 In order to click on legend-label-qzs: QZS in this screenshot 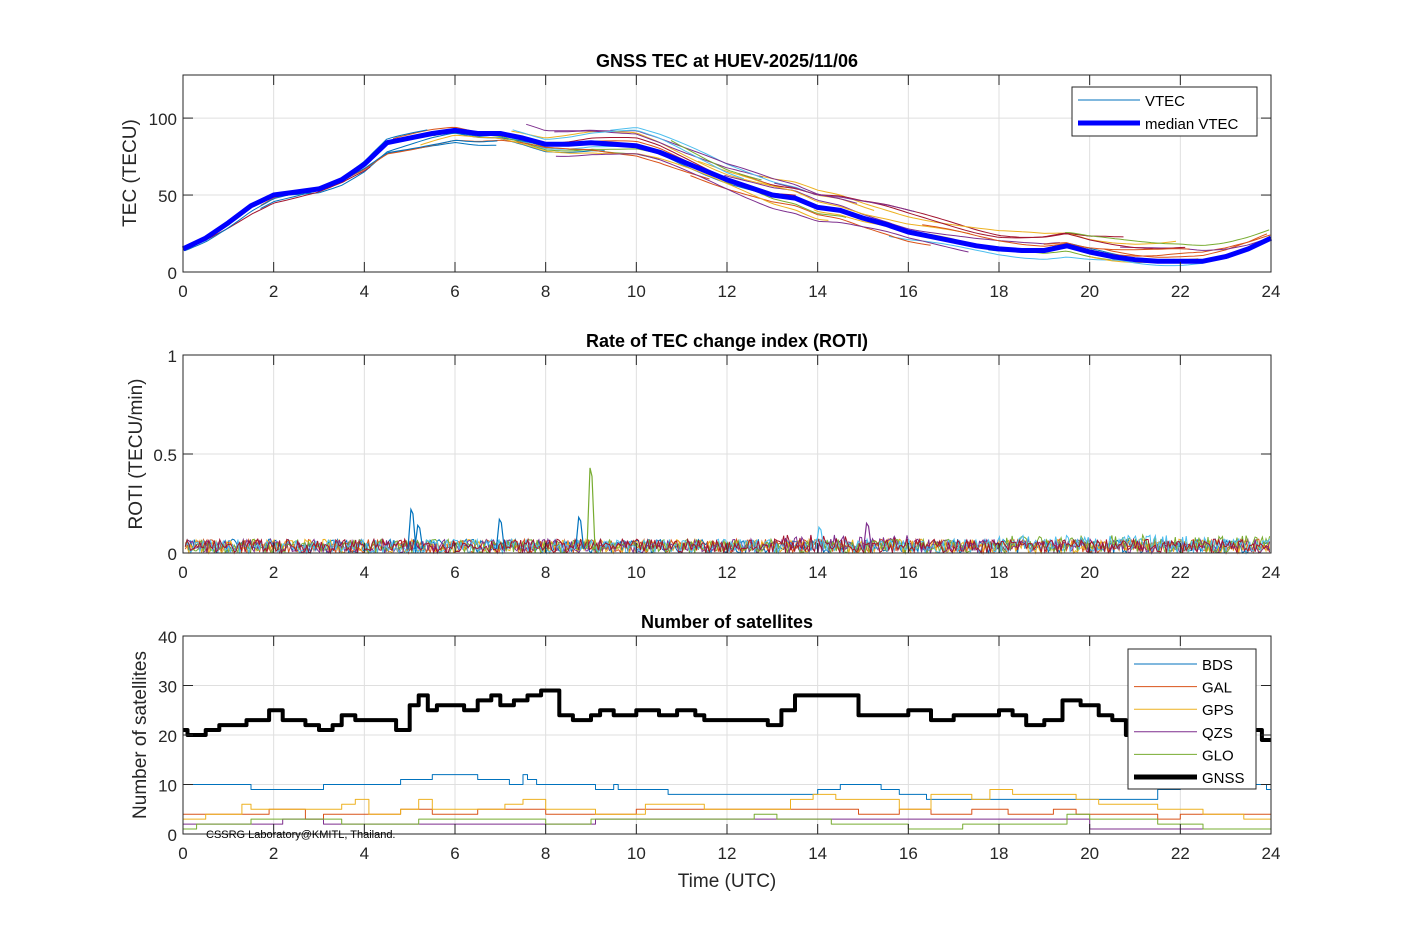, I will do `click(1217, 733)`.